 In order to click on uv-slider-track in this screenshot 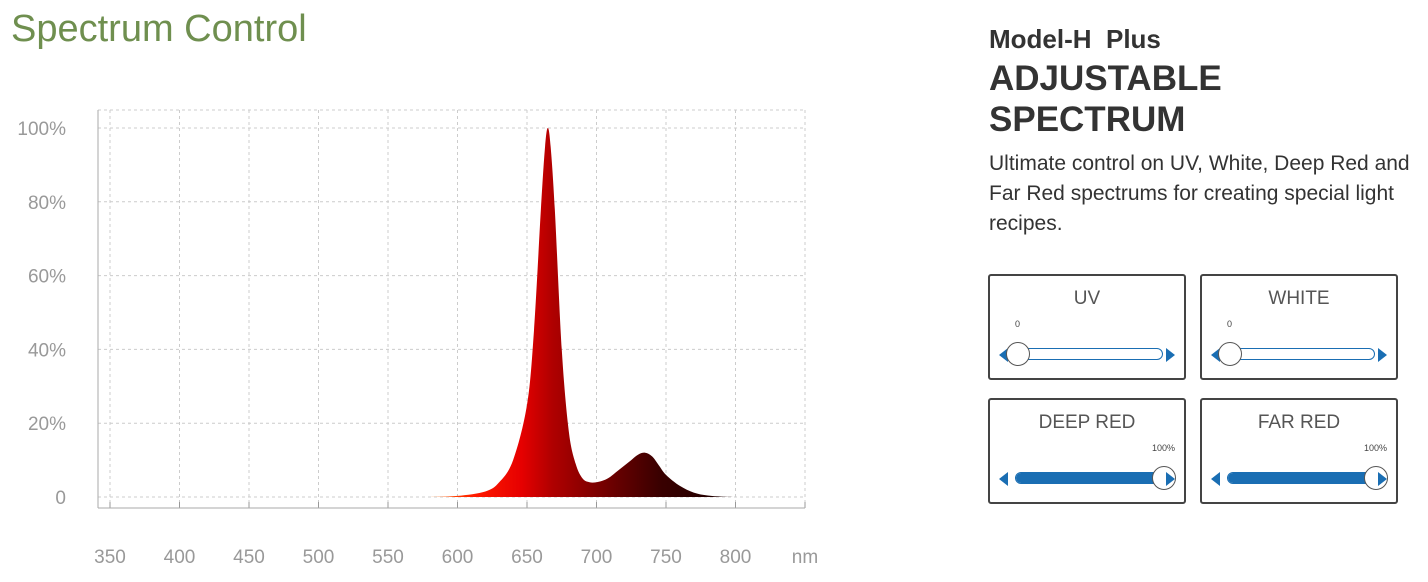, I will do `click(1089, 354)`.